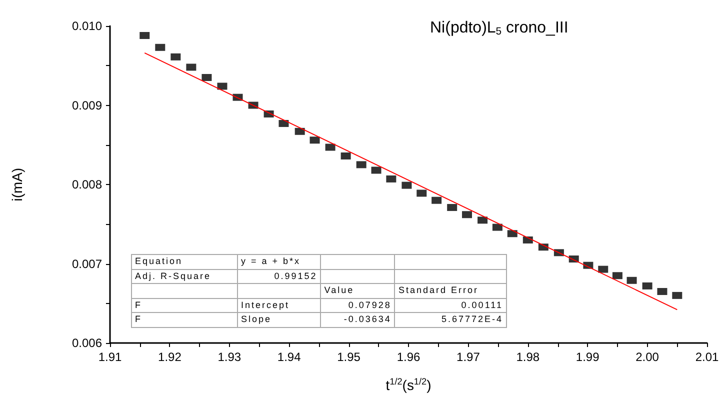 The height and width of the screenshot is (406, 724). Describe the element at coordinates (230, 357) in the screenshot. I see `x-tick-label: 1.93` at that location.